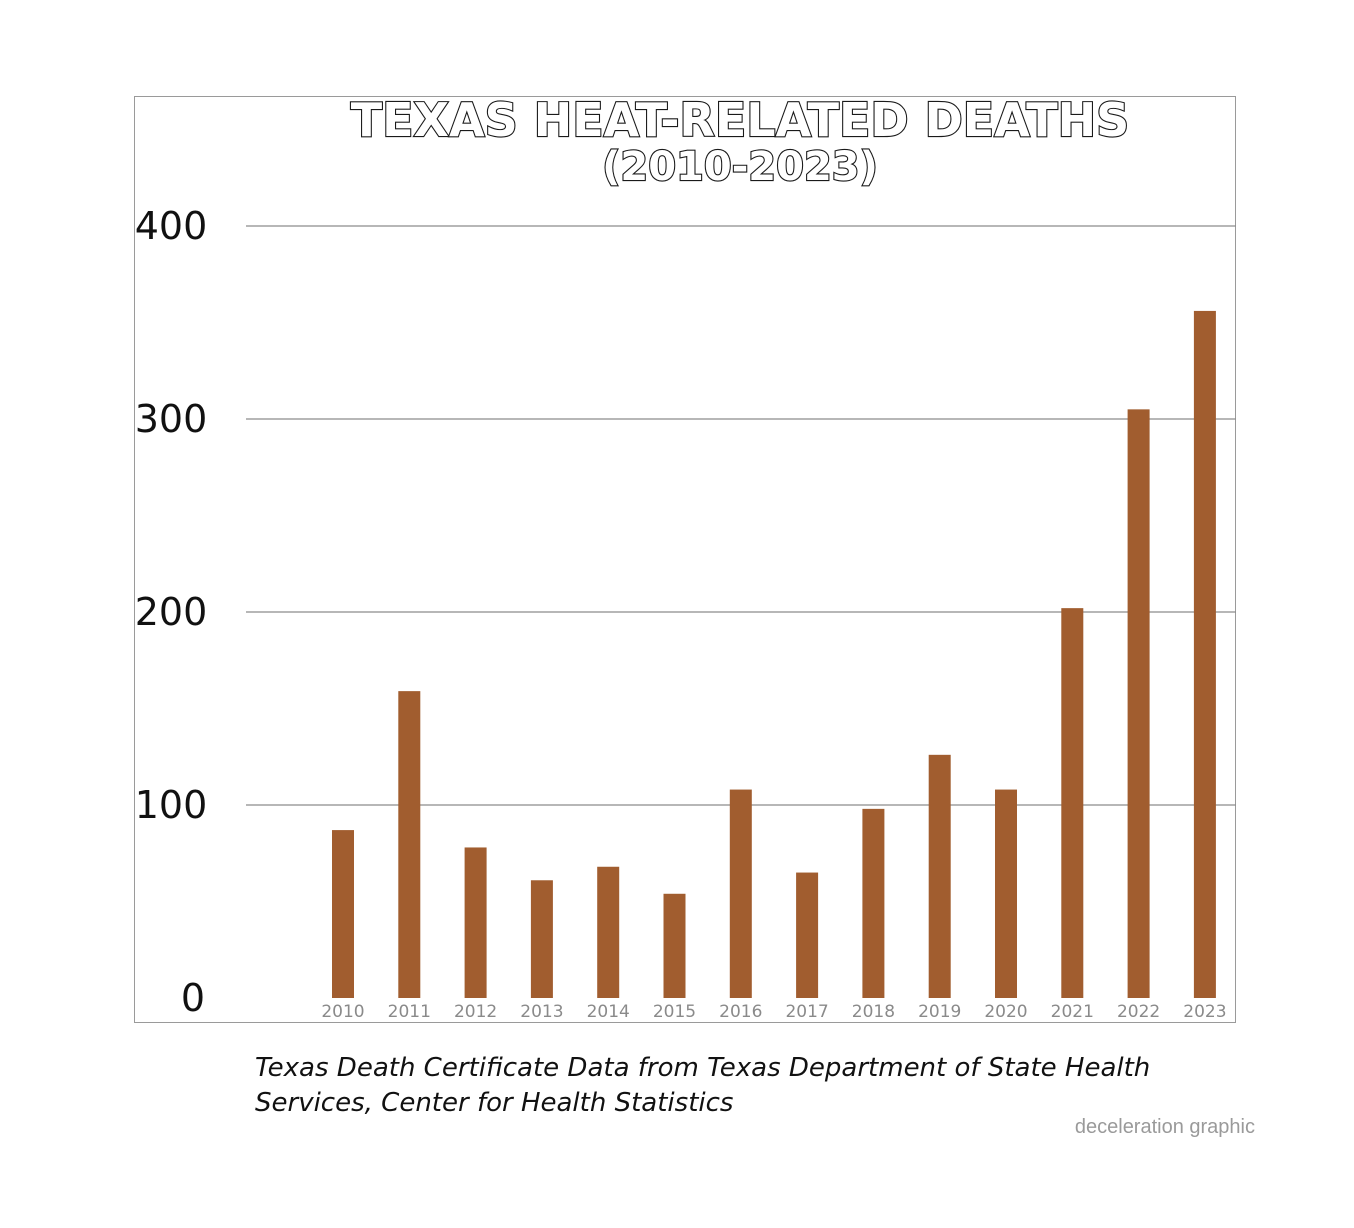 The height and width of the screenshot is (1228, 1354). I want to click on y-tick-label: 200, so click(171, 612).